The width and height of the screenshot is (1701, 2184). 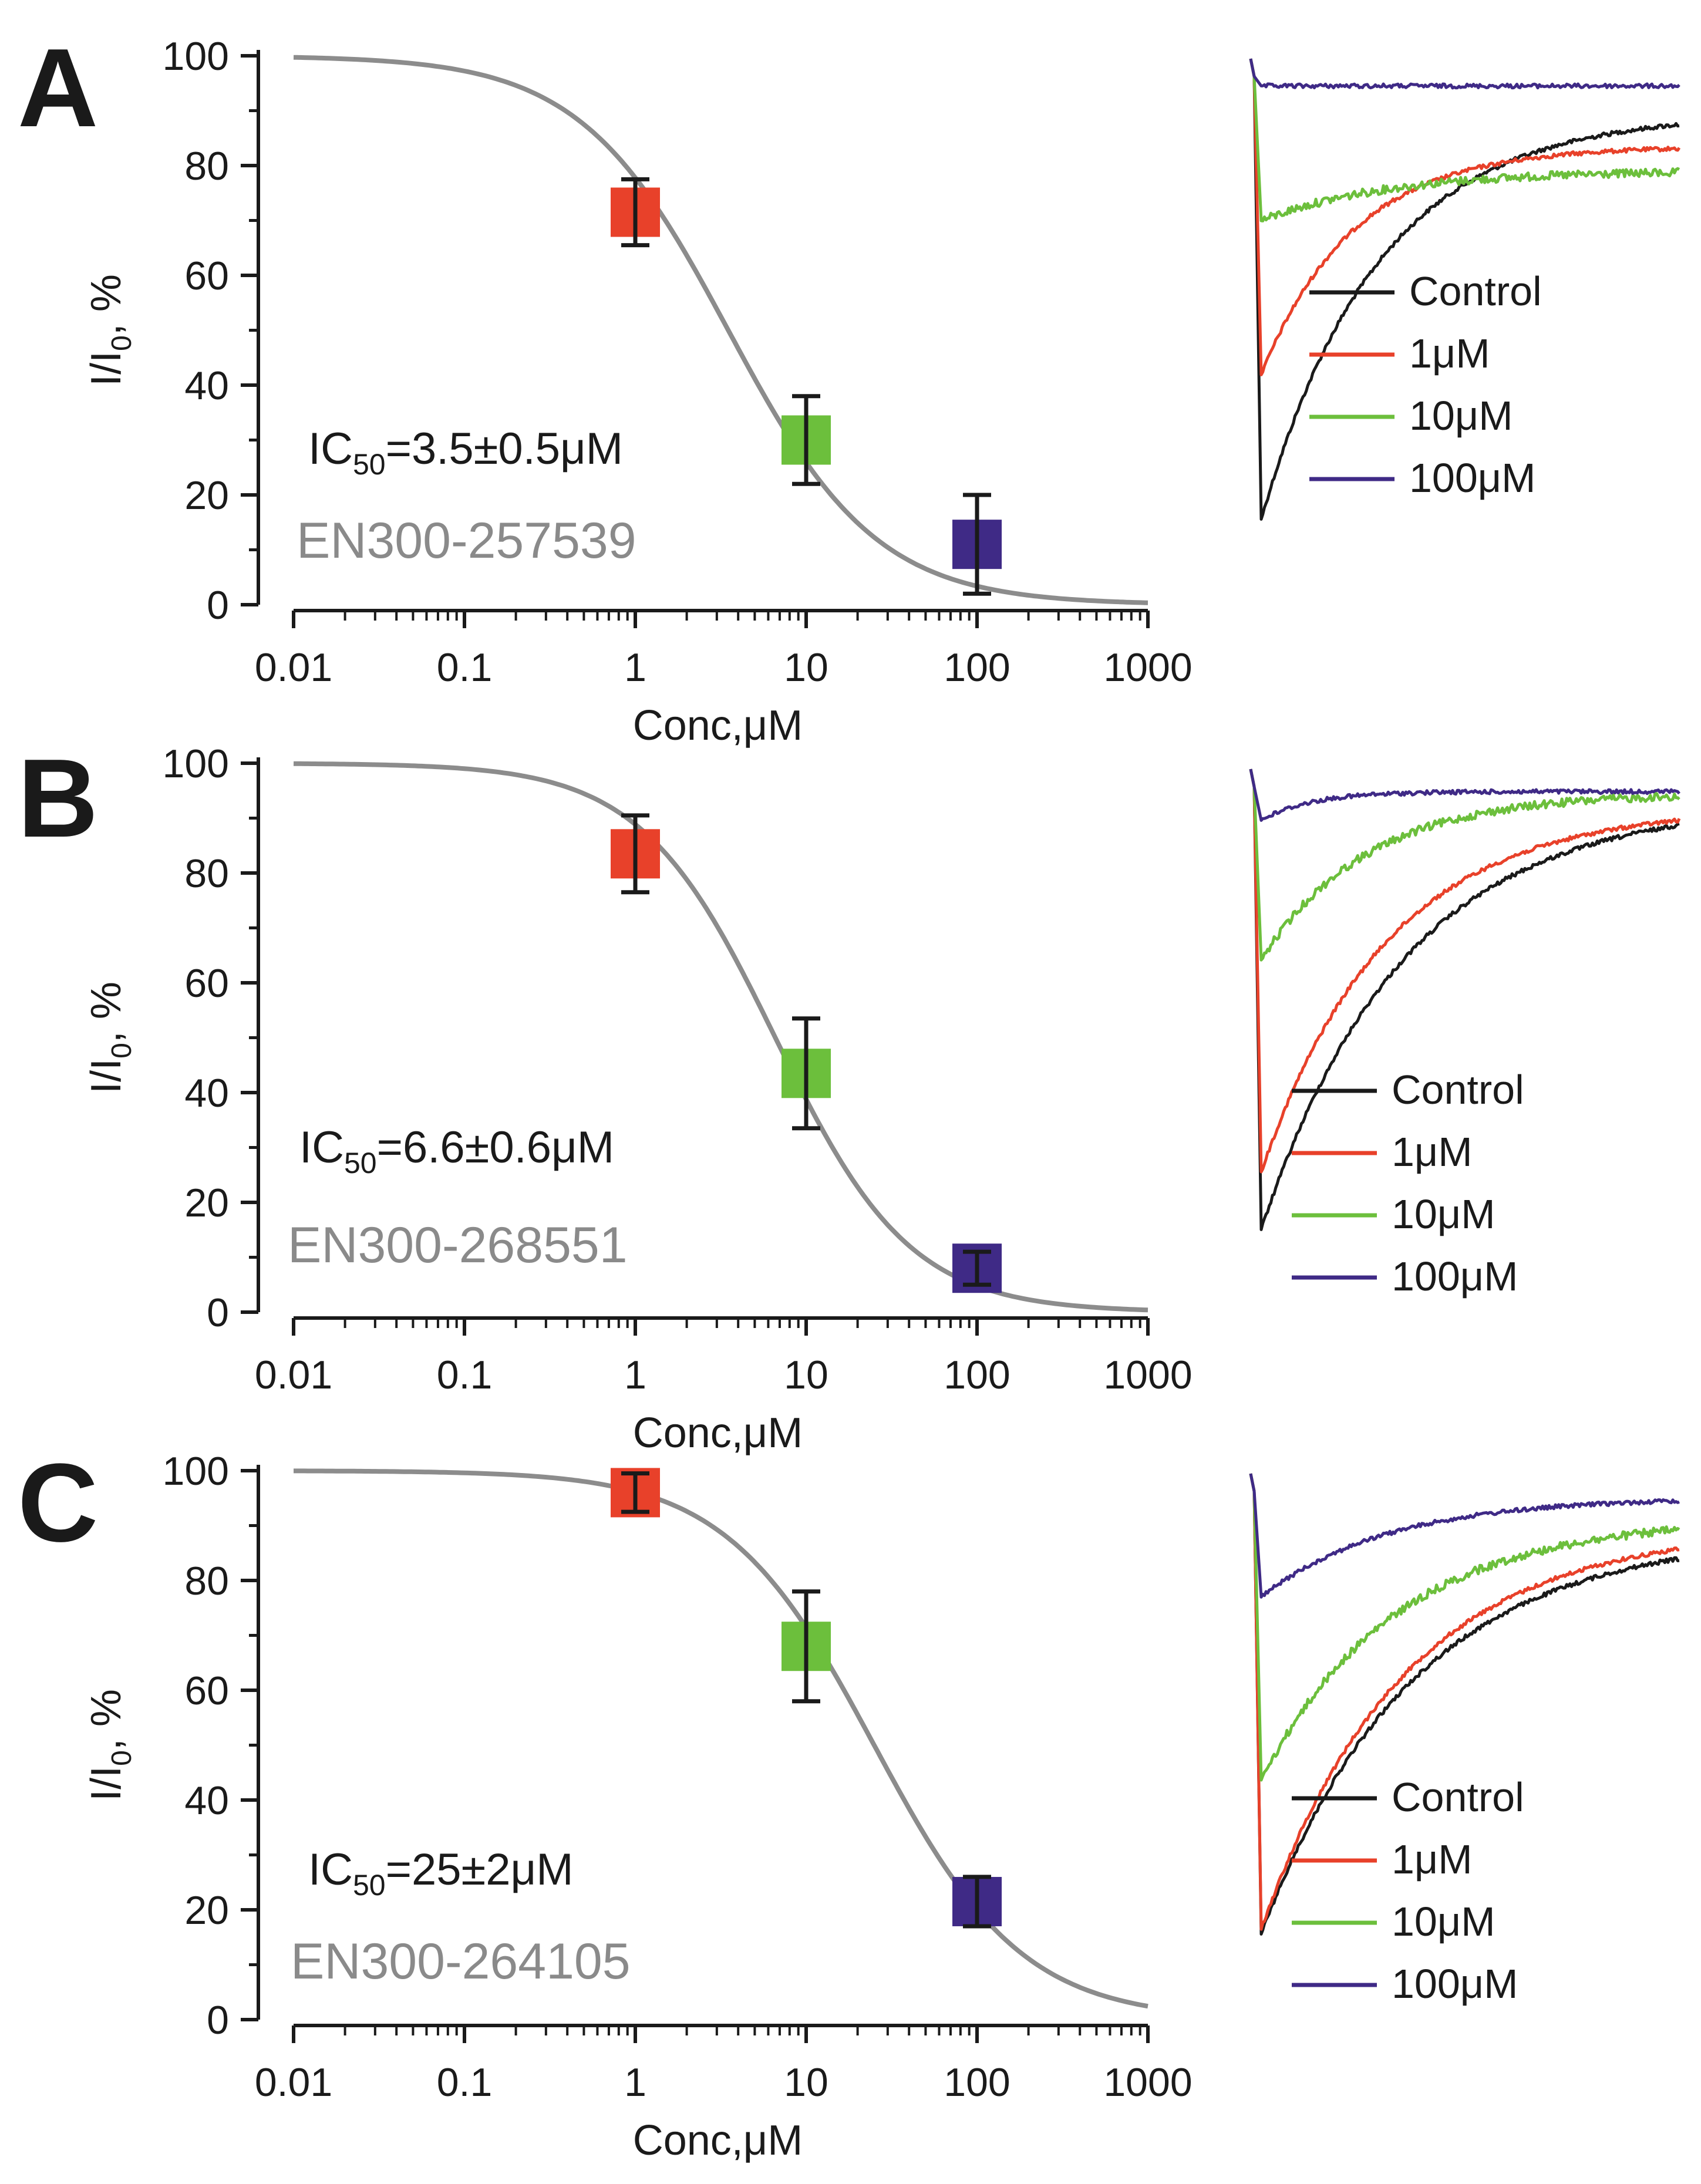 I want to click on panel-letter: B, so click(x=58, y=798).